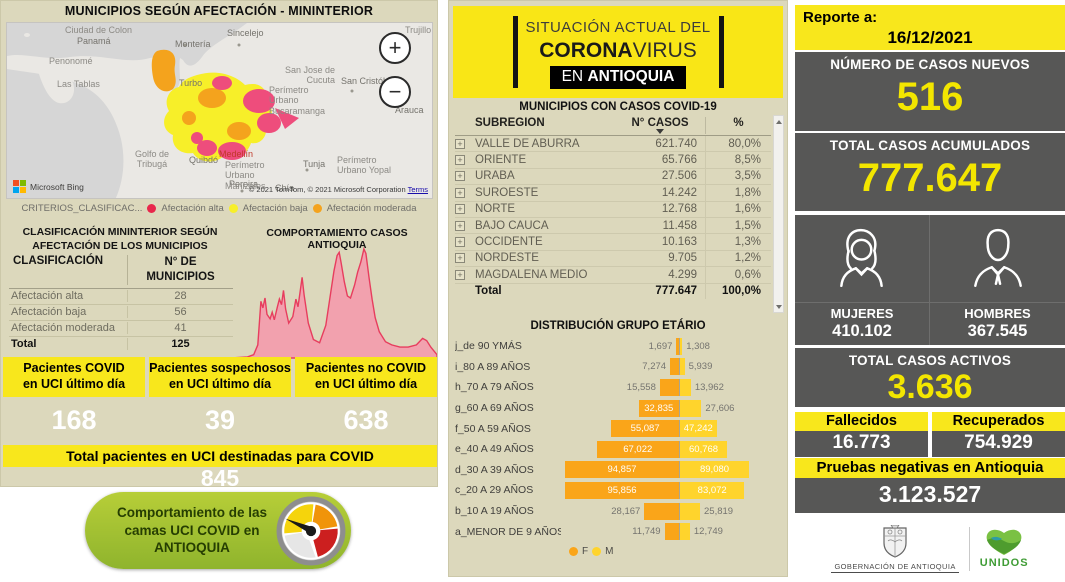 The height and width of the screenshot is (582, 1065). What do you see at coordinates (395, 92) in the screenshot?
I see `map-zoom-out-button: −` at bounding box center [395, 92].